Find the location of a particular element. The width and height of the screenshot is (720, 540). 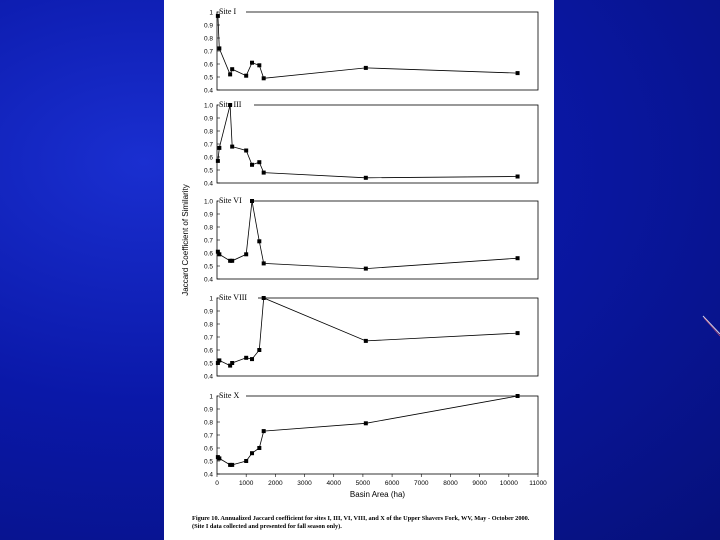

x-tick-label: 2000 is located at coordinates (275, 483).